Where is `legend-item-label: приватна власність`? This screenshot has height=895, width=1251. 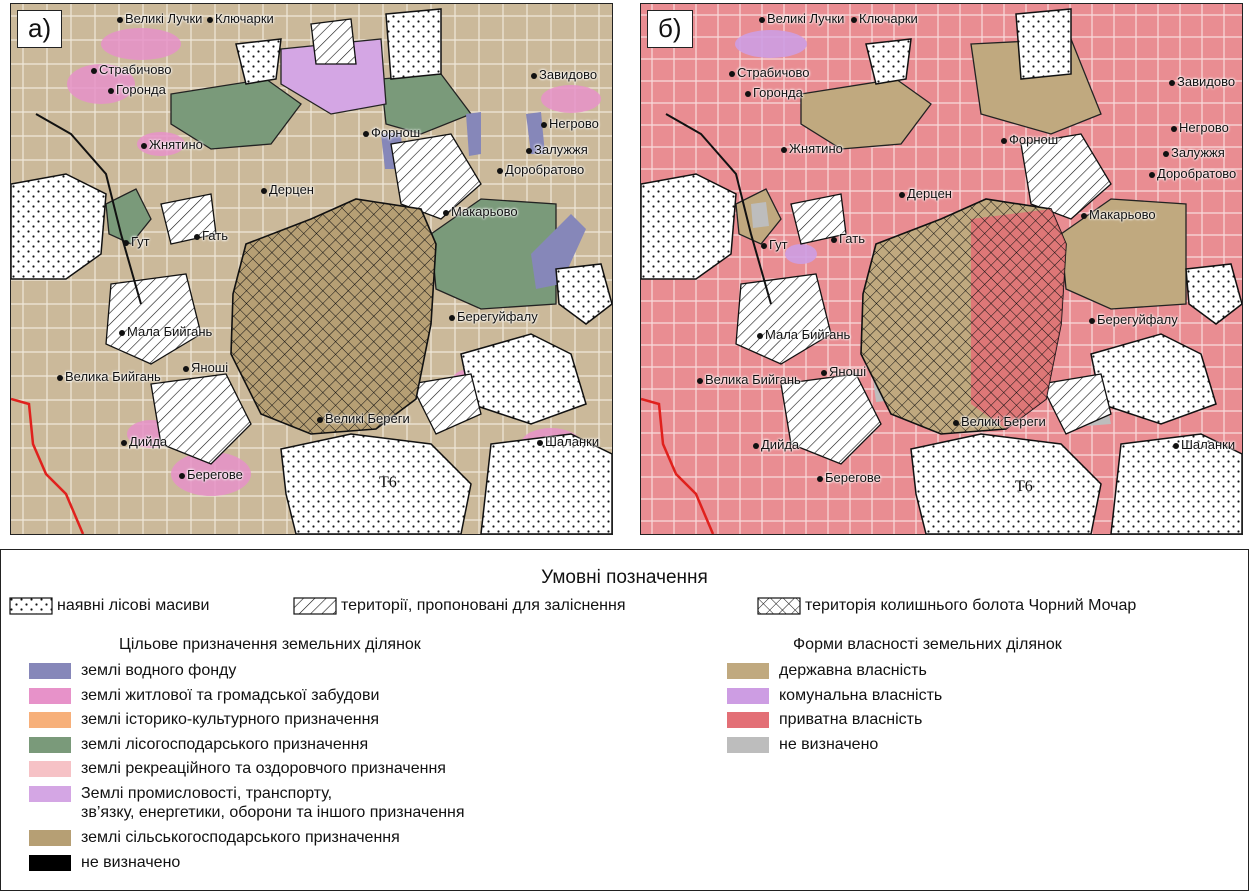
legend-item-label: приватна власність is located at coordinates (851, 719).